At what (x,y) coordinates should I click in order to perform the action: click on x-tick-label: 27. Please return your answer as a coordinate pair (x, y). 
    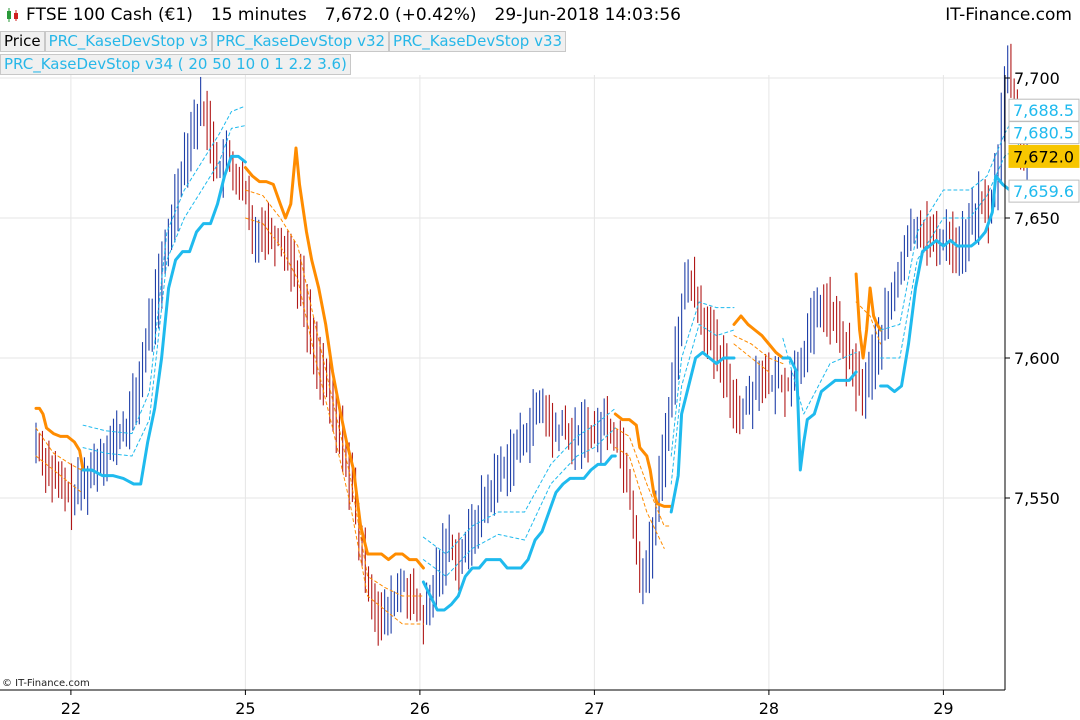
    Looking at the image, I should click on (594, 708).